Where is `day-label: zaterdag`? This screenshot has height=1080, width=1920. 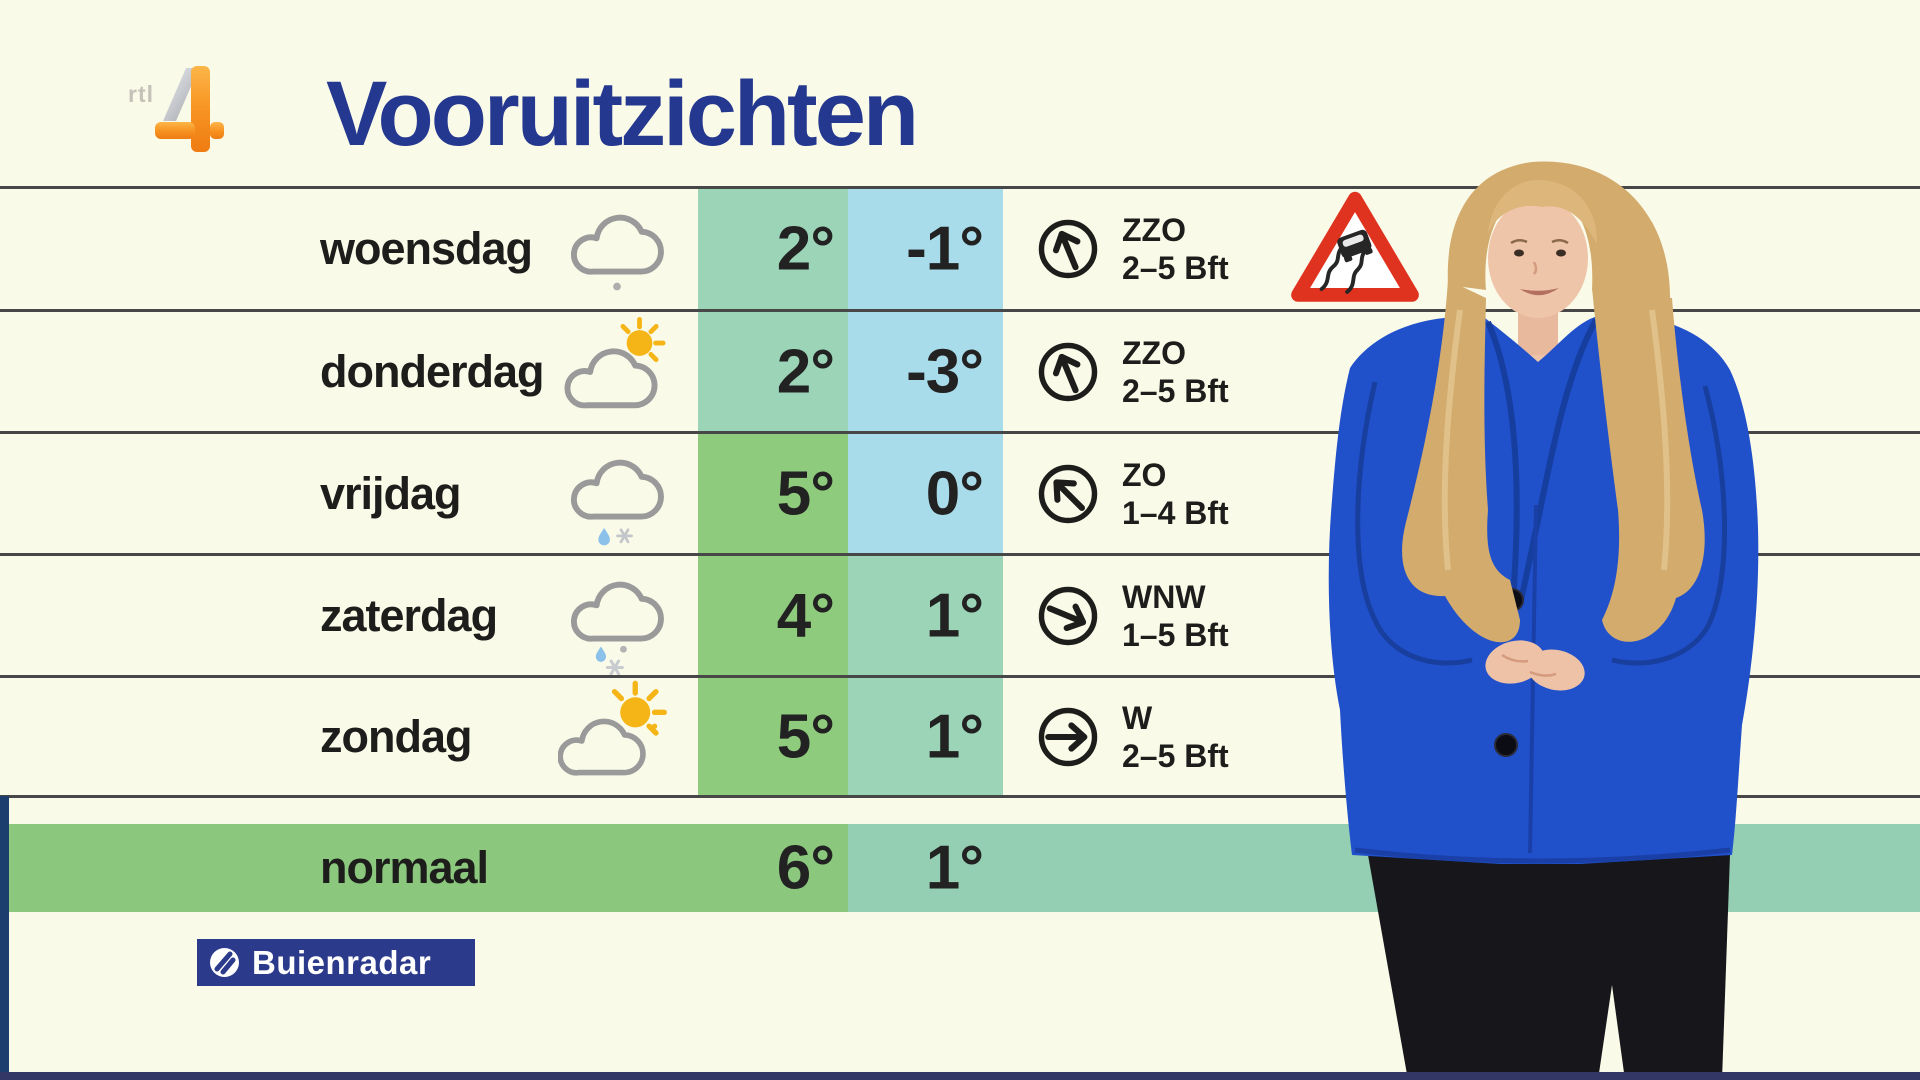 day-label: zaterdag is located at coordinates (409, 615).